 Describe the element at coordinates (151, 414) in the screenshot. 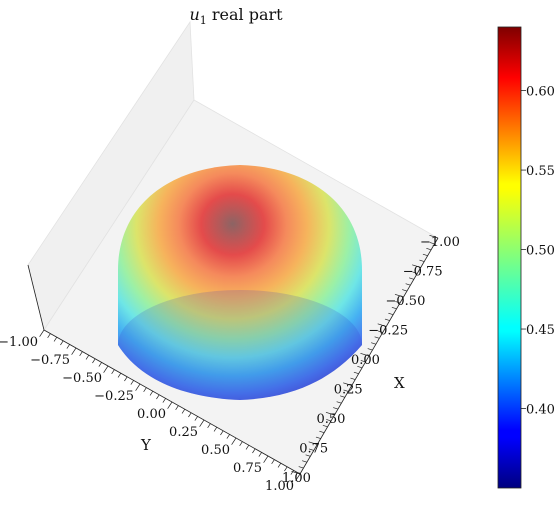

I see `y-tick-label: 0.00` at that location.